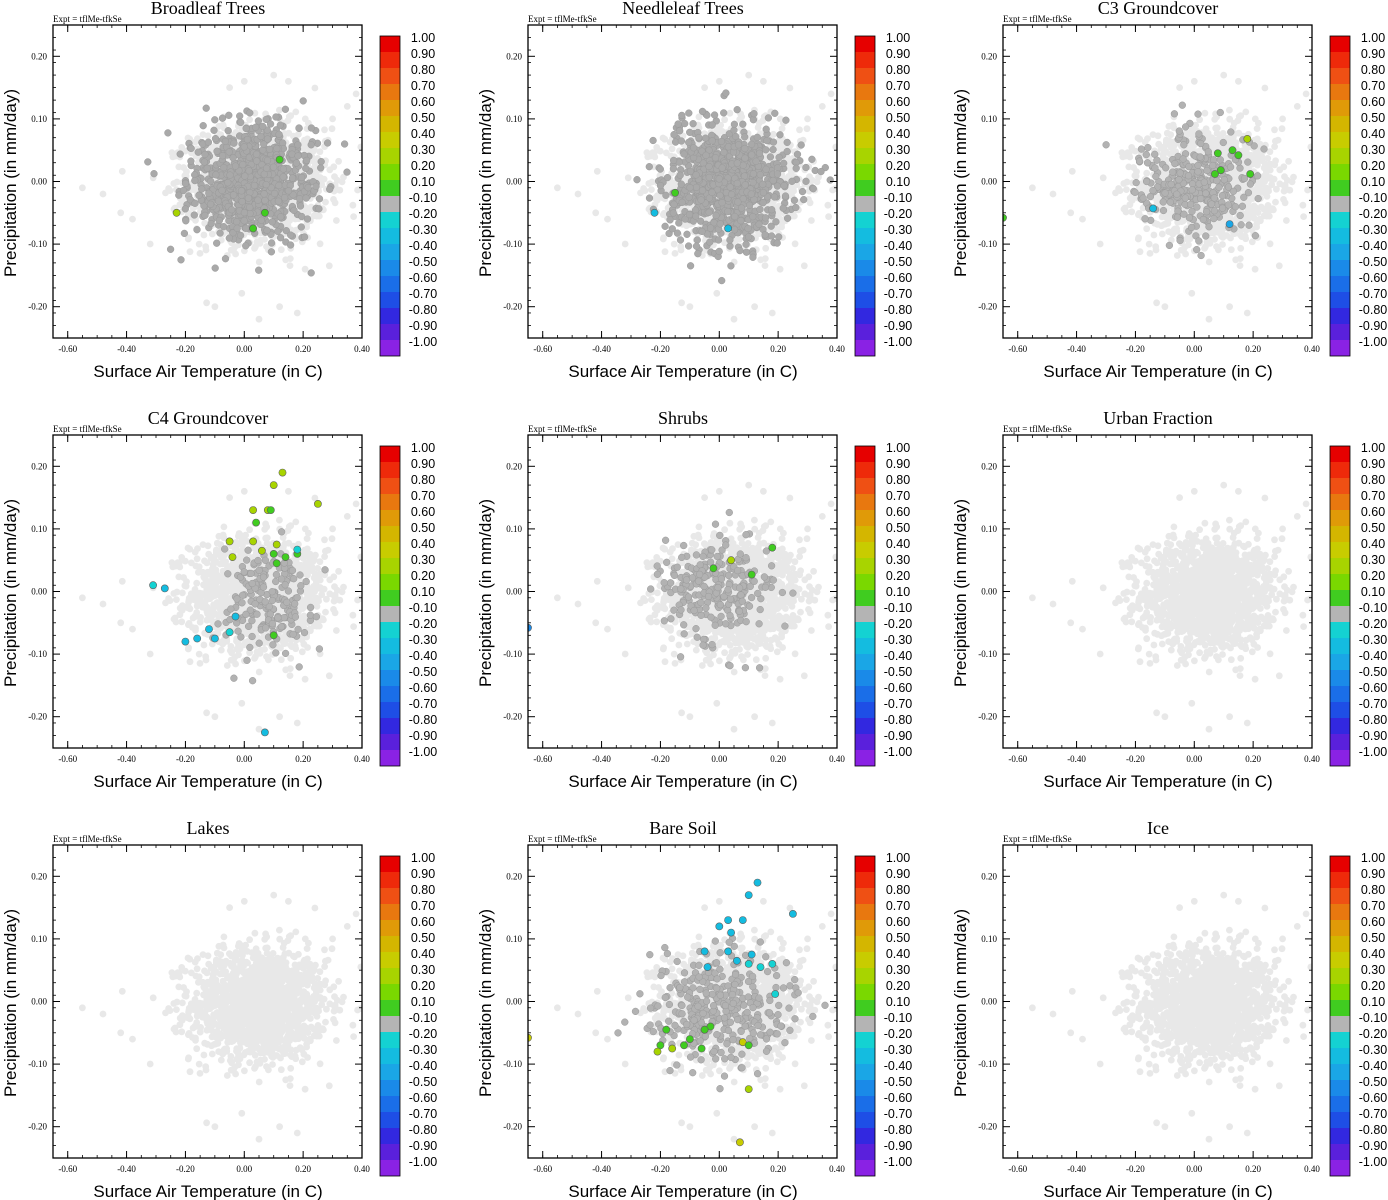  Describe the element at coordinates (39, 119) in the screenshot. I see `y-tick-label: 0.10` at that location.